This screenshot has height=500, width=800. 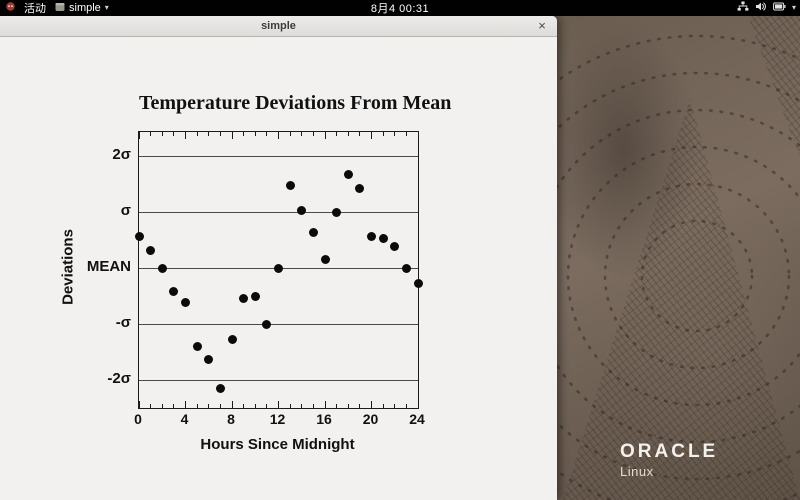 What do you see at coordinates (779, 8) in the screenshot?
I see `battery-icon` at bounding box center [779, 8].